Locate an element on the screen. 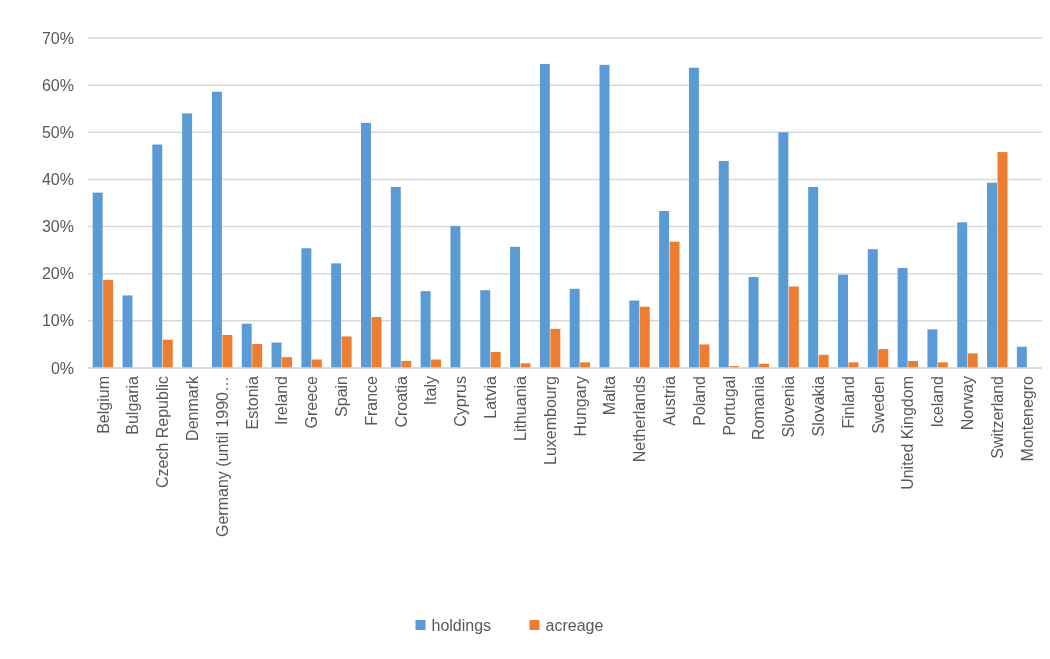  x-tick-label: Malta is located at coordinates (610, 395).